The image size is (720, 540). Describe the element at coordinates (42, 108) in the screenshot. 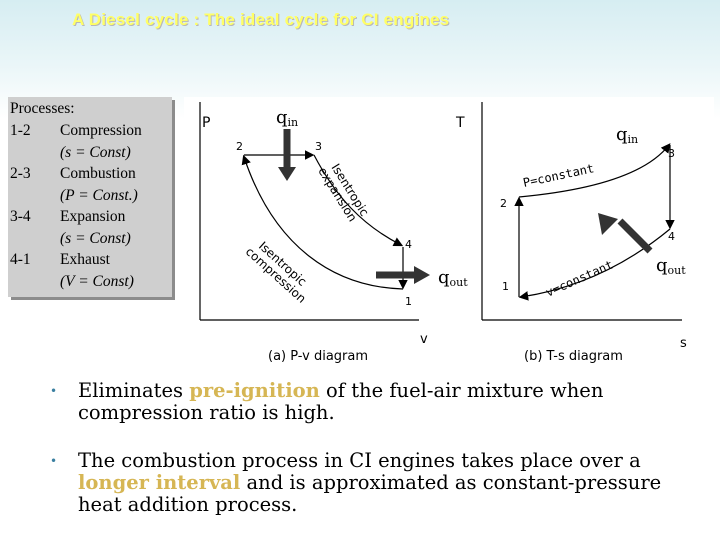

I see `processes-heading: Processes:` at that location.